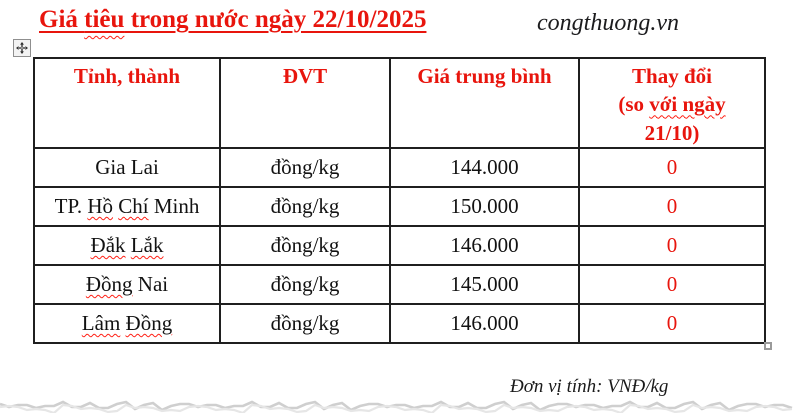 The width and height of the screenshot is (800, 413). I want to click on site-watermark: congthuong.vn, so click(608, 23).